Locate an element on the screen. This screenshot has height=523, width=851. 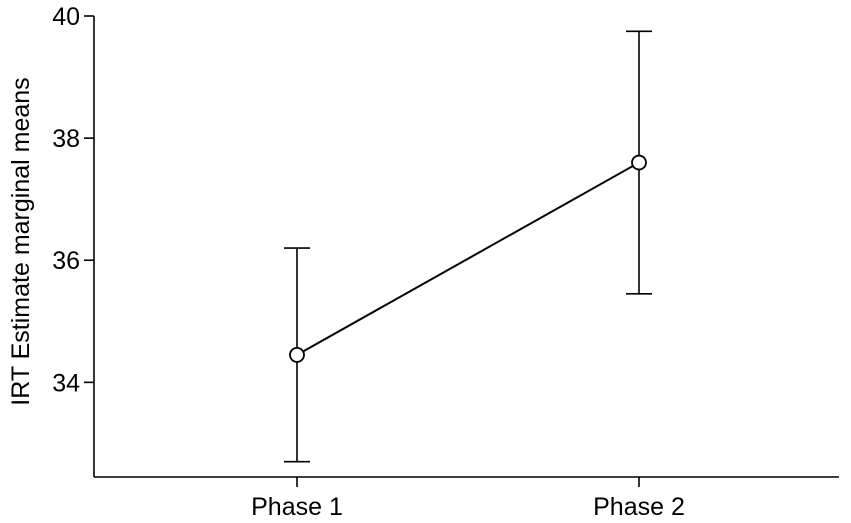
x-tick-label: Phase 2 is located at coordinates (639, 507).